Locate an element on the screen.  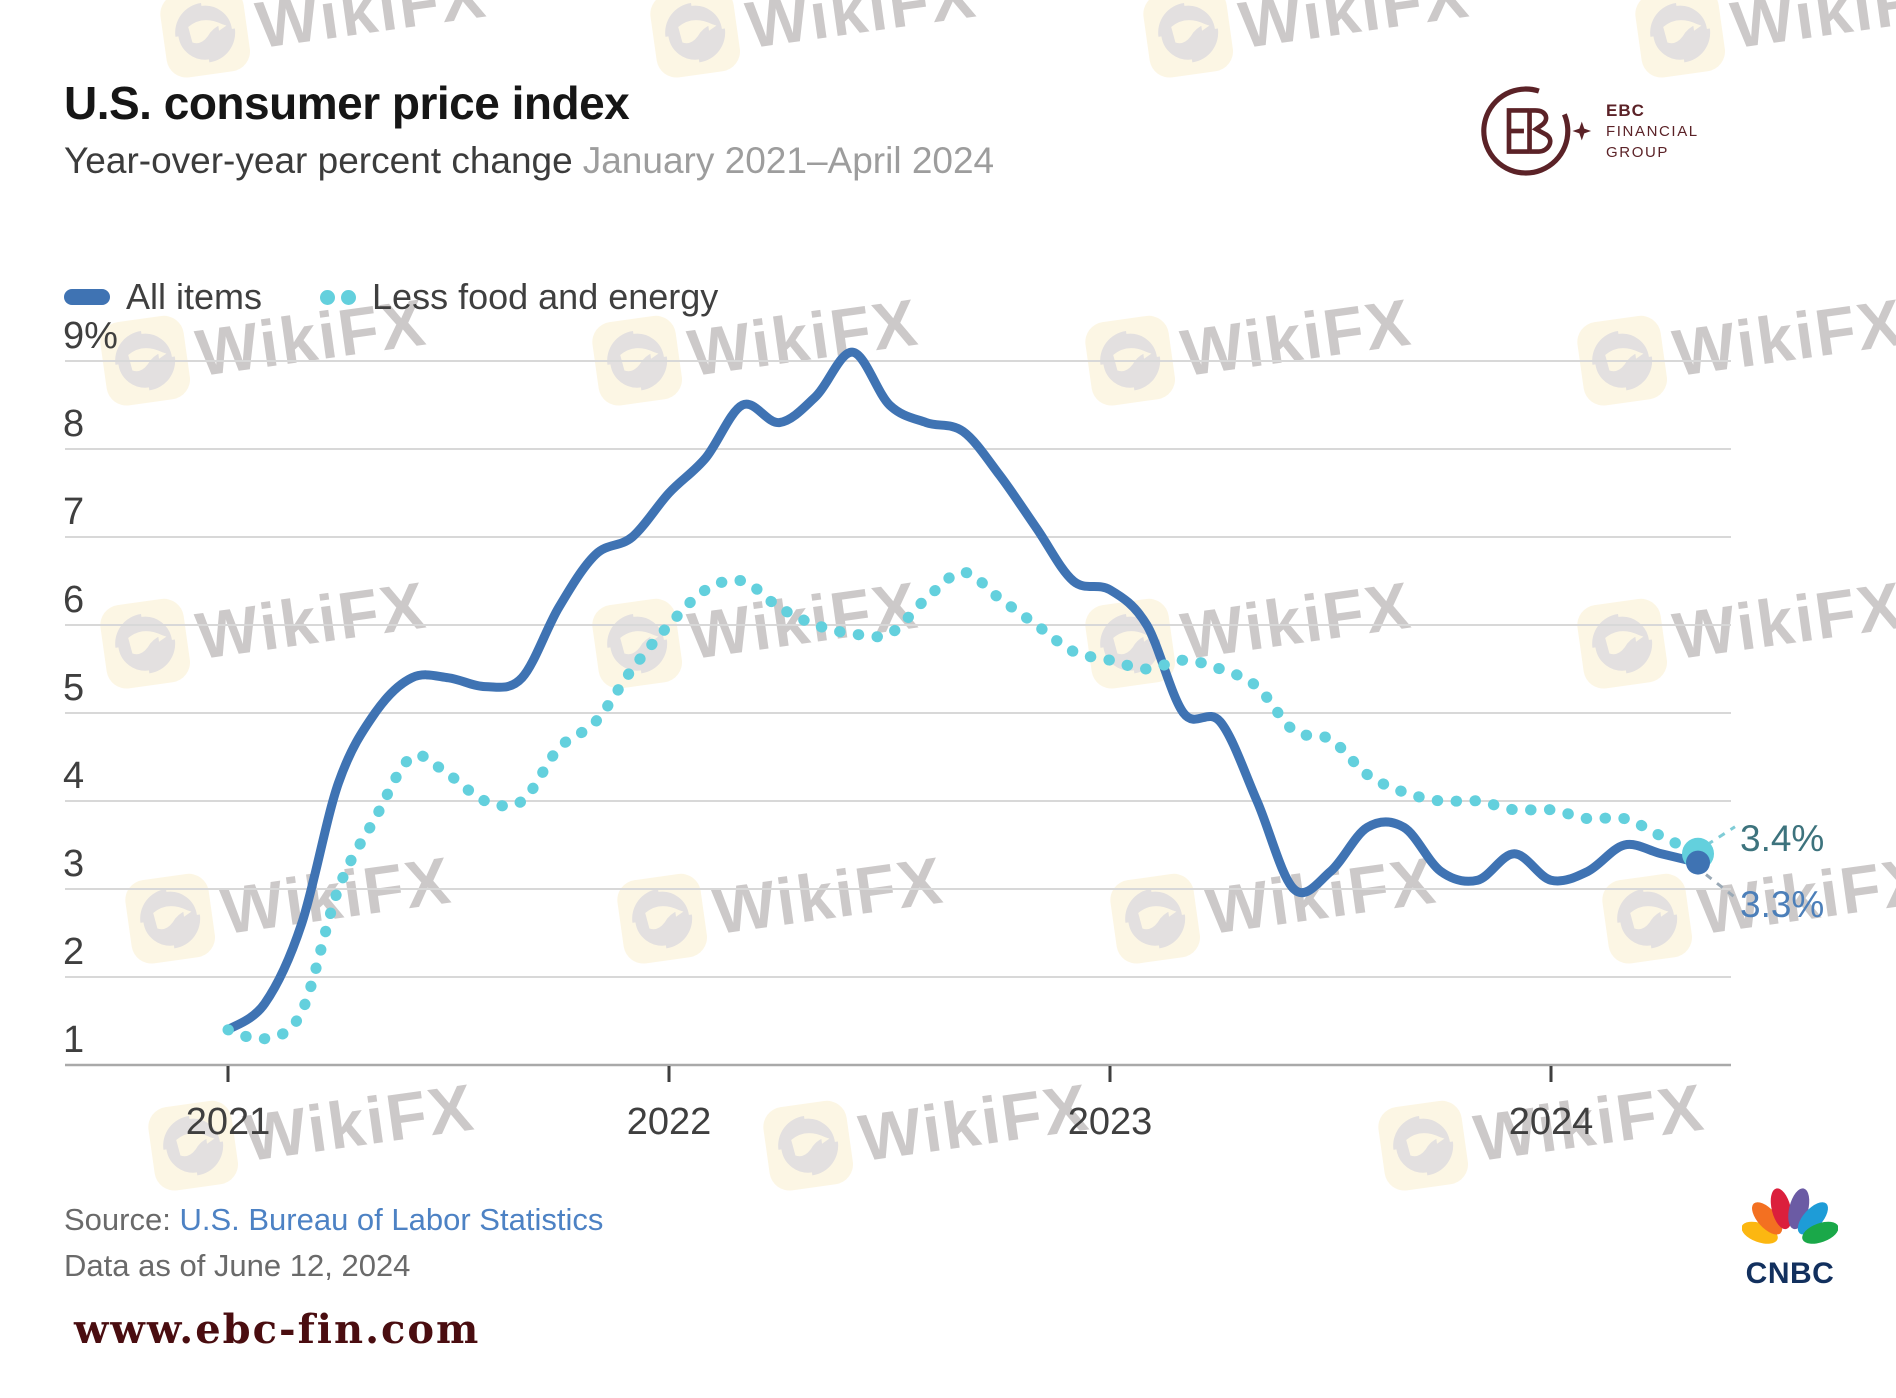
y-axis-label: 6 is located at coordinates (74, 600).